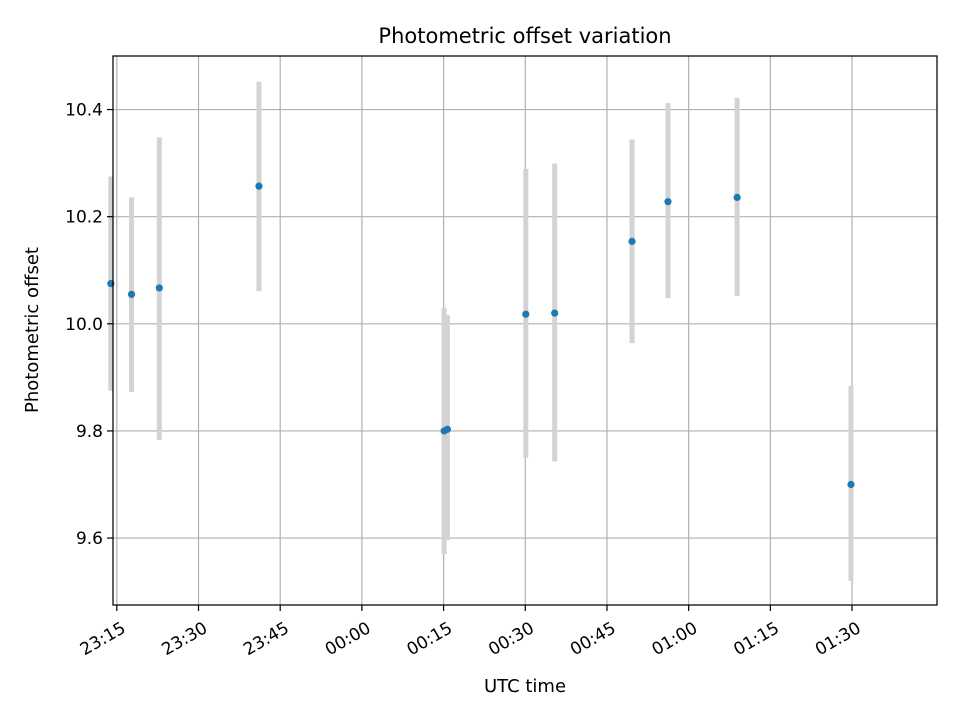 The image size is (960, 720). Describe the element at coordinates (89, 539) in the screenshot. I see `y-tick-label: 9.6` at that location.